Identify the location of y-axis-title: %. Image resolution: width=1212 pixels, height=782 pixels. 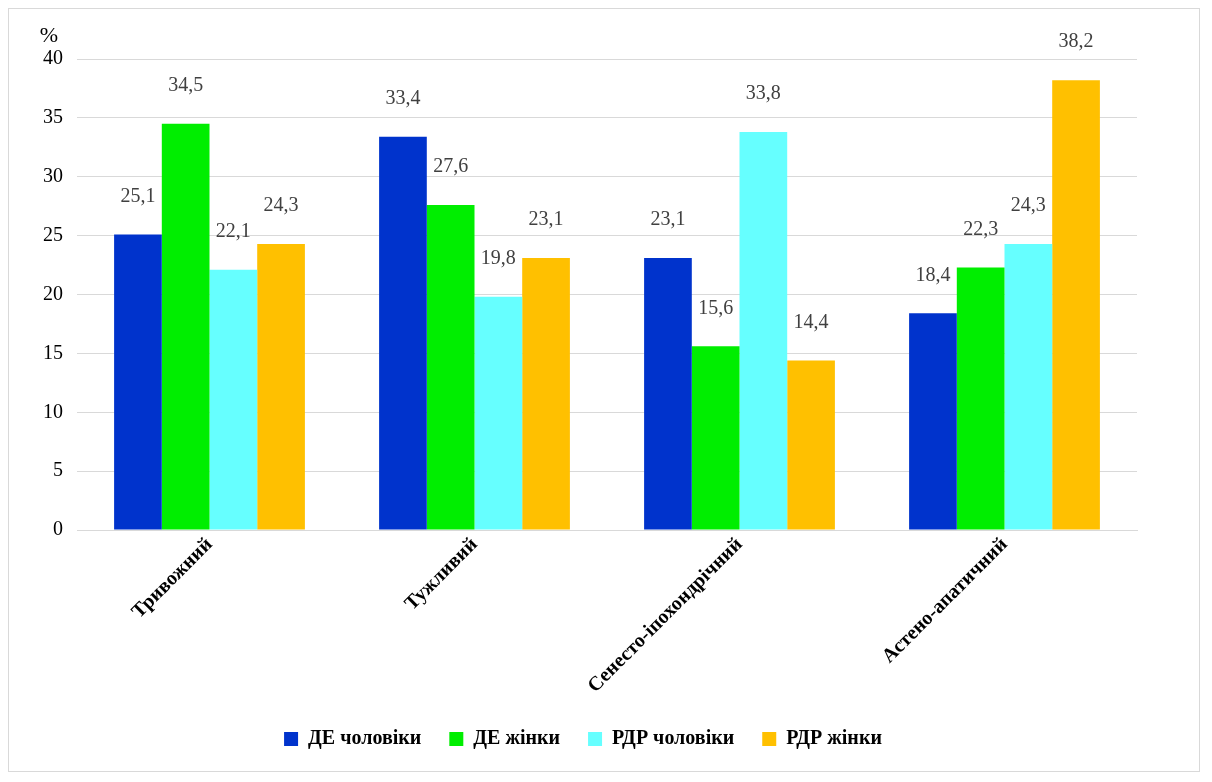
(49, 34).